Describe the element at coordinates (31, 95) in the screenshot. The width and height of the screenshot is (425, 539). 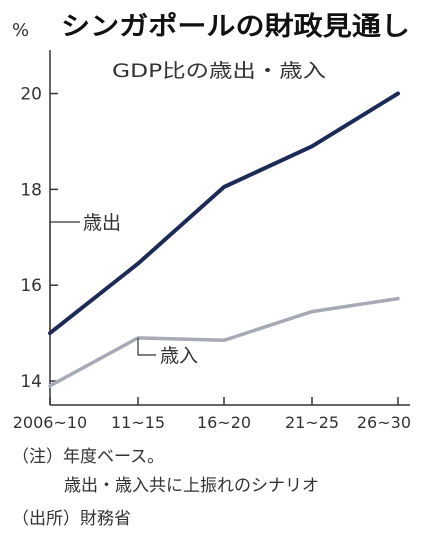
I see `y-tick-label: 20` at that location.